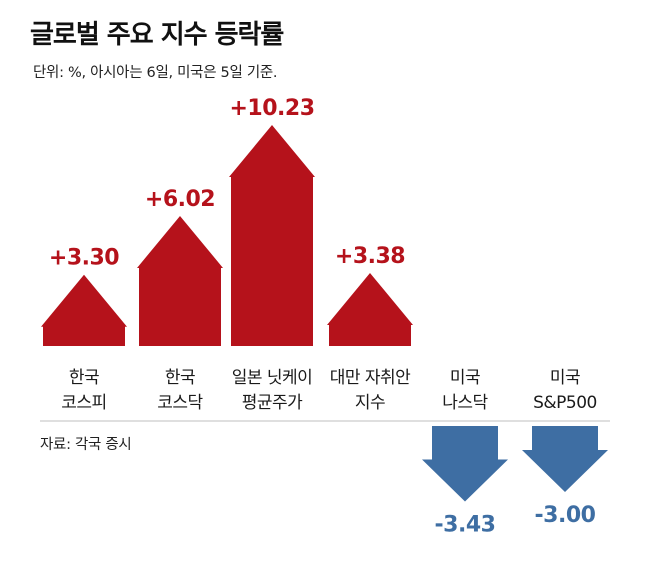 The width and height of the screenshot is (647, 578). Describe the element at coordinates (565, 515) in the screenshot. I see `data-label: -3.00` at that location.